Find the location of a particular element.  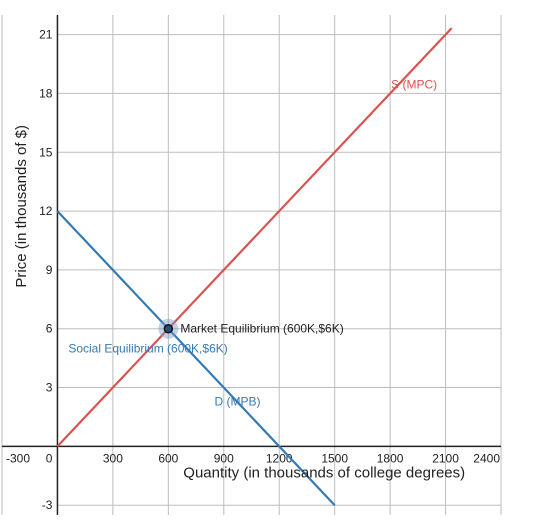

x-tick-label: 2100 is located at coordinates (445, 458).